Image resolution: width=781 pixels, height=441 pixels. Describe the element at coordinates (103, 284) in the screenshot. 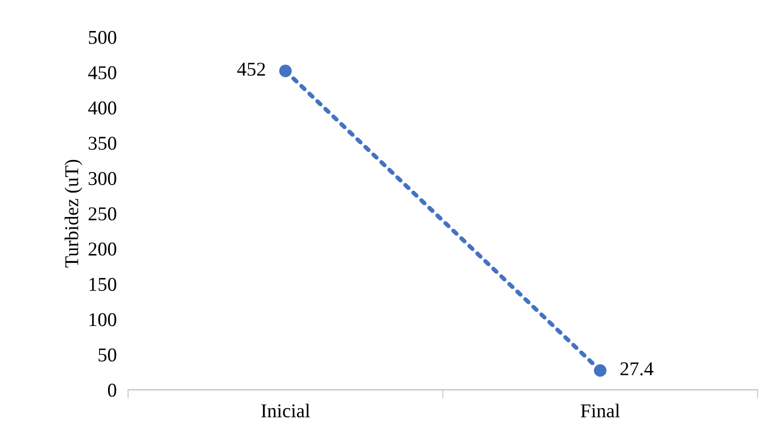

I see `y-tick-label: 150` at that location.